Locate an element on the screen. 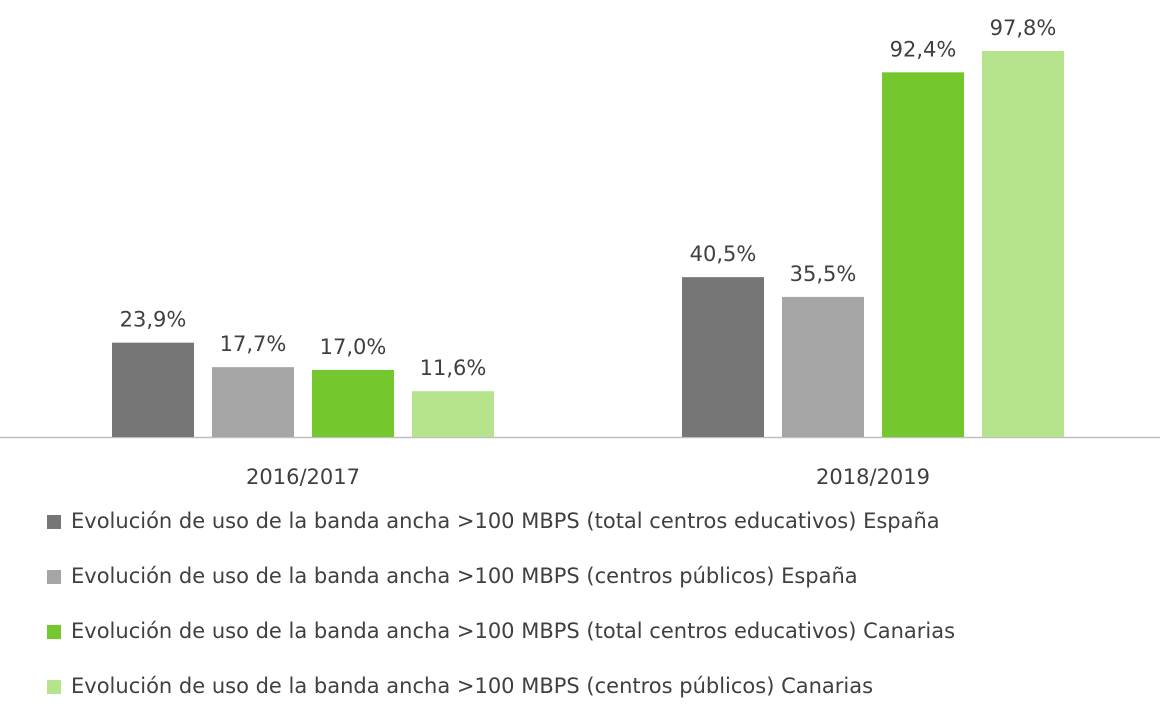 This screenshot has height=704, width=1164. value-label: 35,5% is located at coordinates (823, 274).